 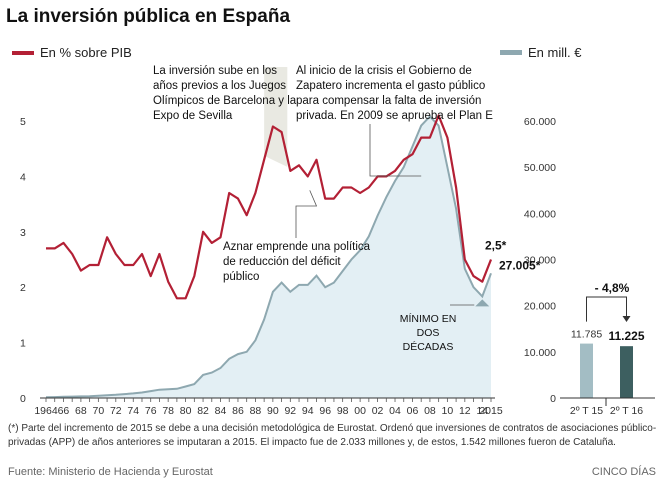 What do you see at coordinates (626, 336) in the screenshot?
I see `bar-value-label-2: 11.225` at bounding box center [626, 336].